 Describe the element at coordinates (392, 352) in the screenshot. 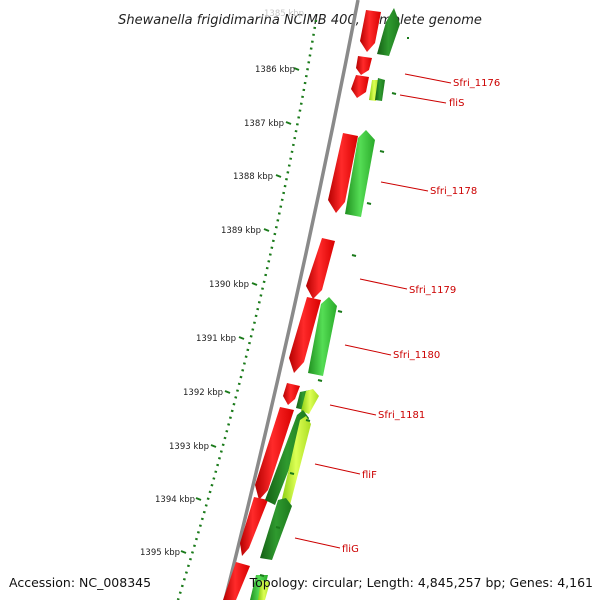

I see `gene-callout-sfri-1180: Sfri_1180` at that location.